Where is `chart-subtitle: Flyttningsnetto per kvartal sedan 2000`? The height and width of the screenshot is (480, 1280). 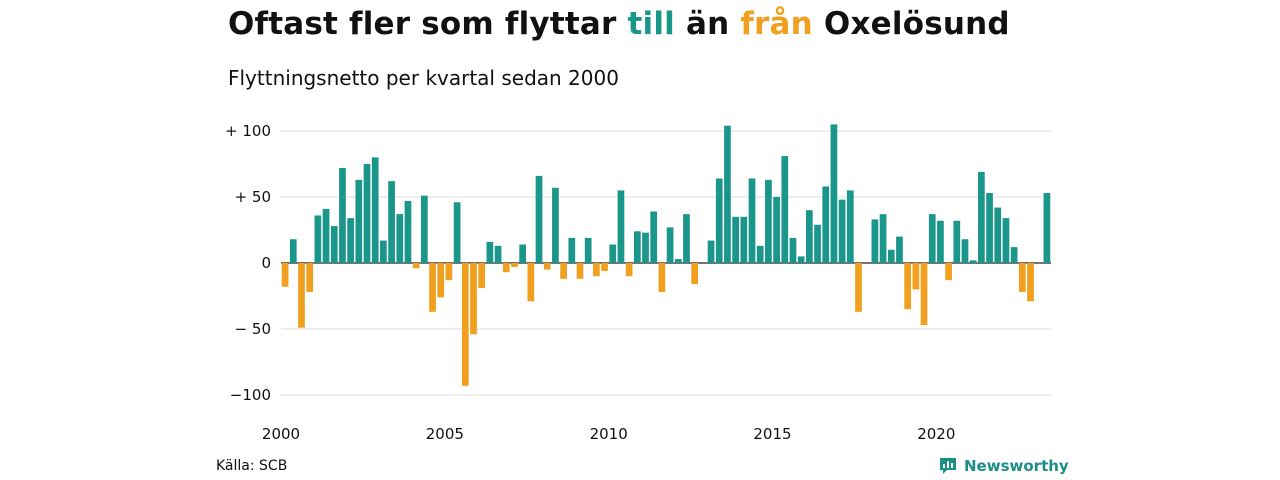
chart-subtitle: Flyttningsnetto per kvartal sedan 2000 is located at coordinates (423, 78).